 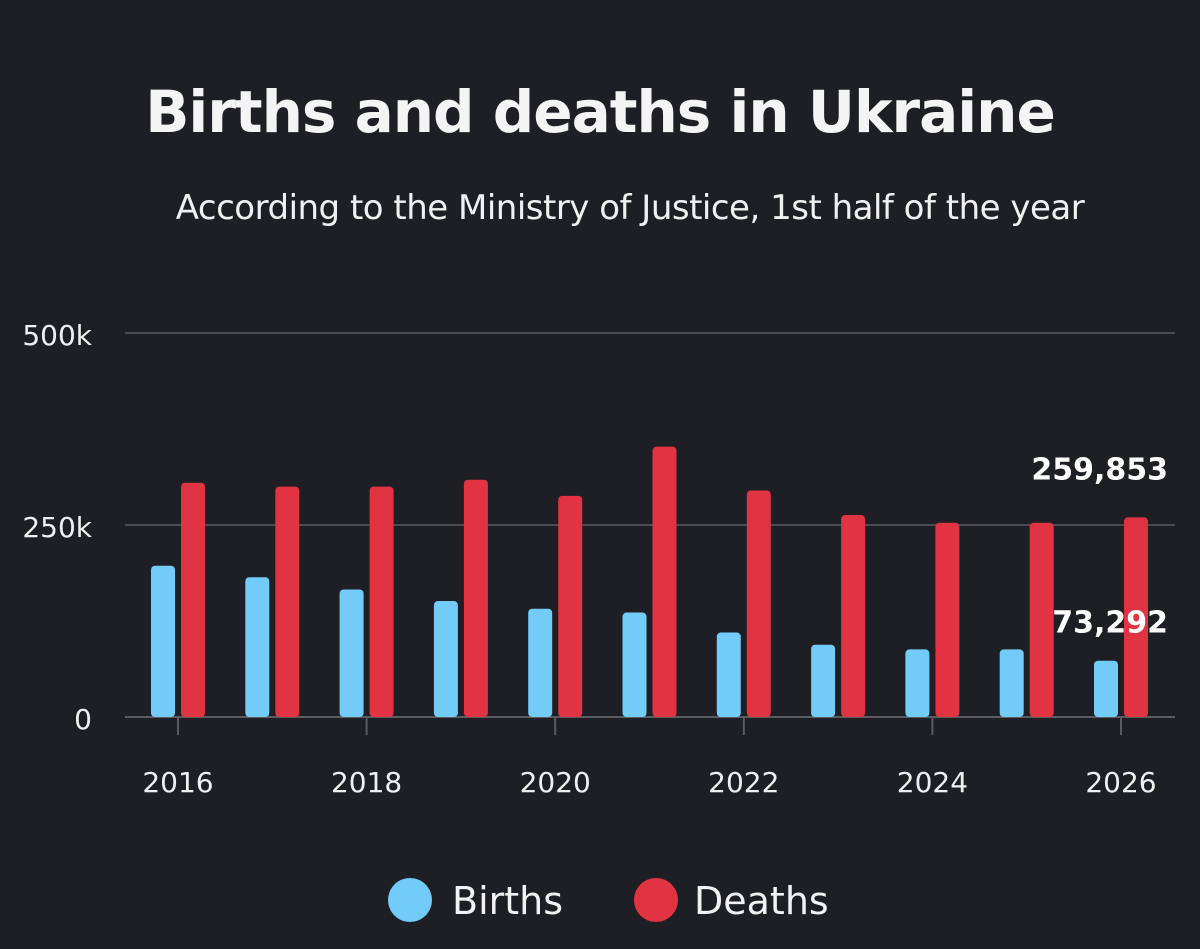 What do you see at coordinates (917, 683) in the screenshot?
I see `bar-births-2024` at bounding box center [917, 683].